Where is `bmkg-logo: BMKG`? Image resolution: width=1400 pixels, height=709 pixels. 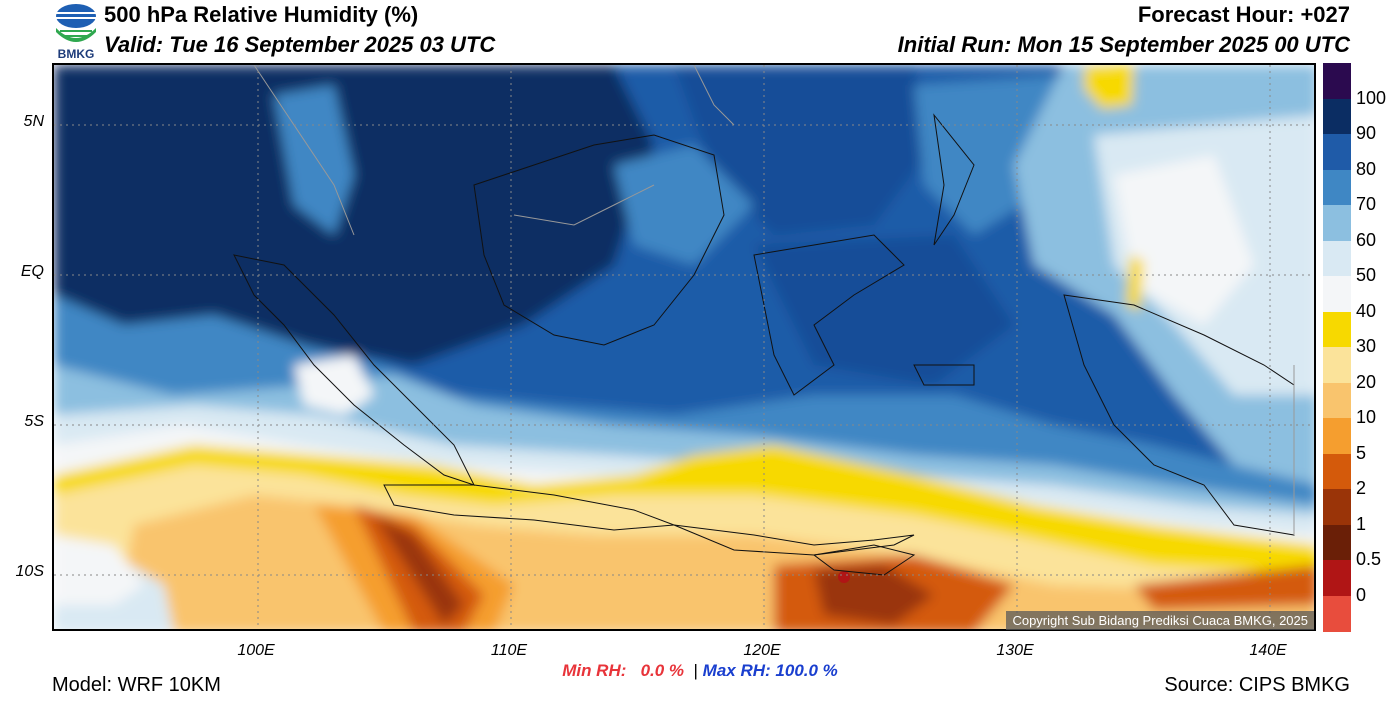 bmkg-logo: BMKG is located at coordinates (76, 31).